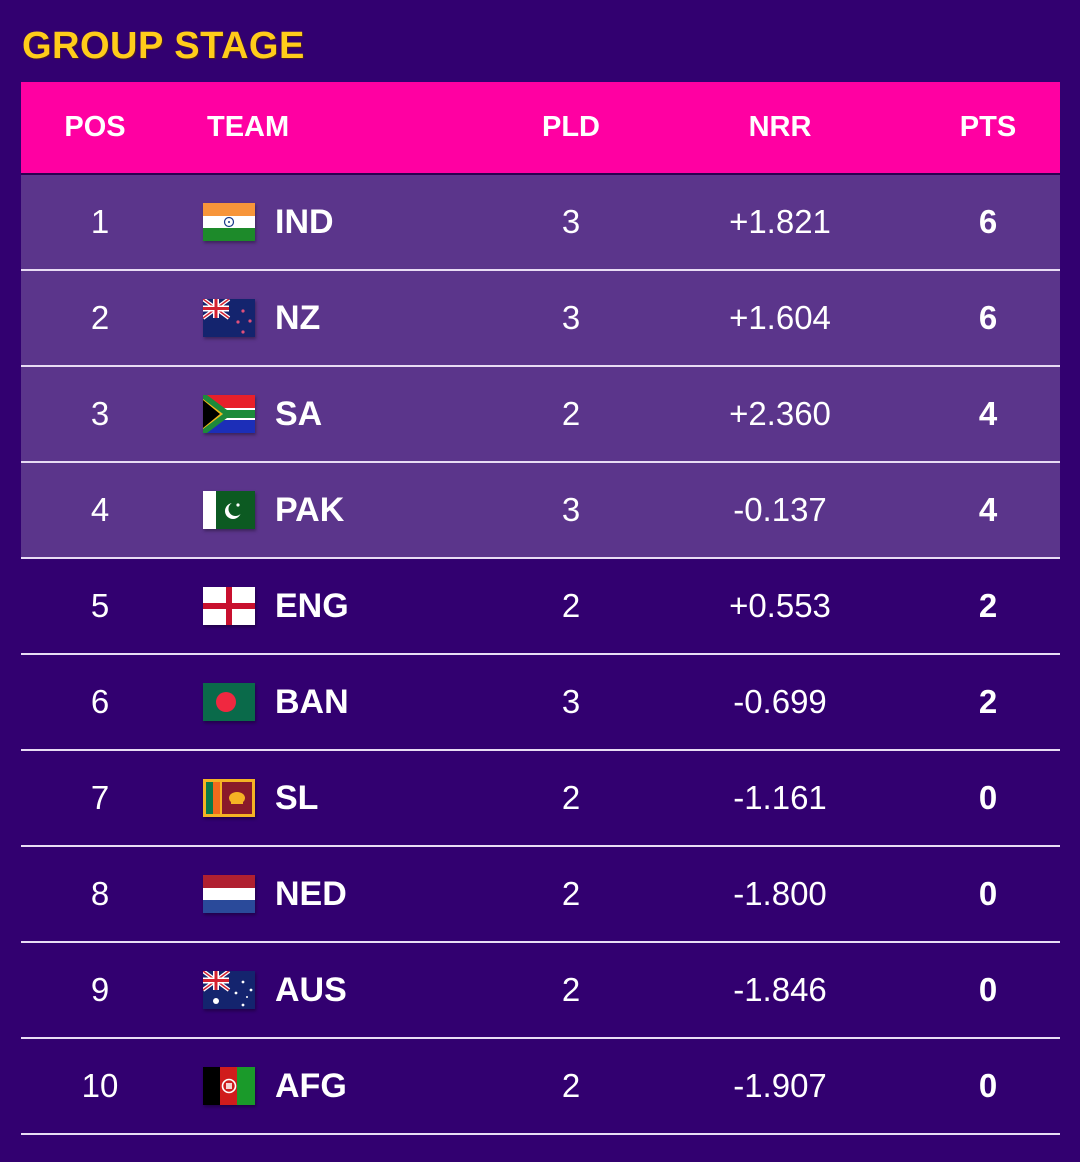  What do you see at coordinates (229, 798) in the screenshot?
I see `sri-lanka-flag-icon` at bounding box center [229, 798].